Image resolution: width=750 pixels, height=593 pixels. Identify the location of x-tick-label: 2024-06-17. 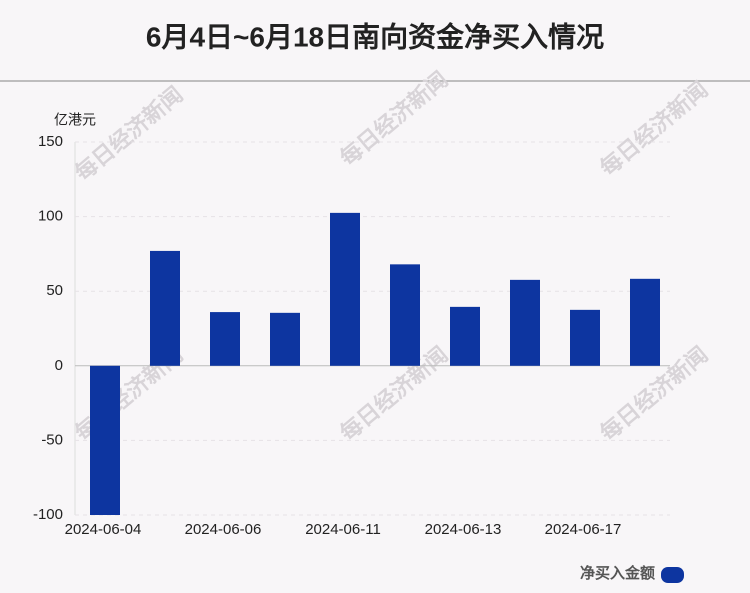
(583, 529).